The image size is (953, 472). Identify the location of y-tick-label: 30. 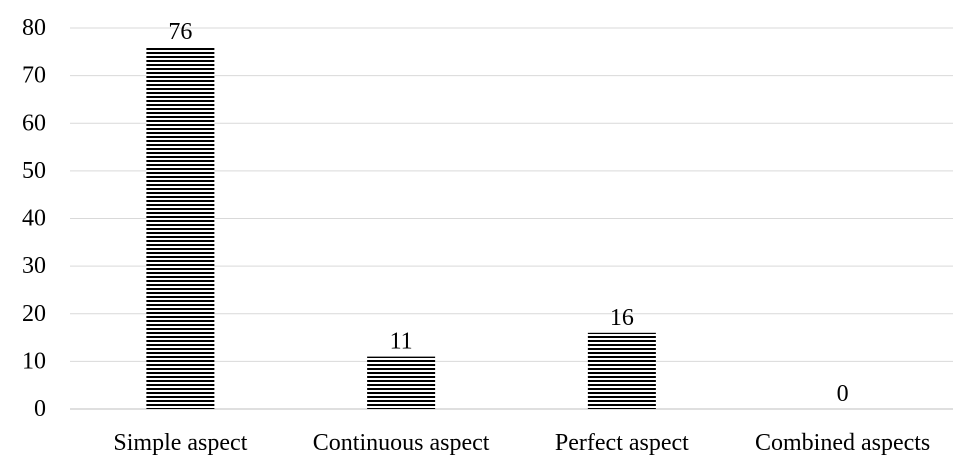
(34, 266).